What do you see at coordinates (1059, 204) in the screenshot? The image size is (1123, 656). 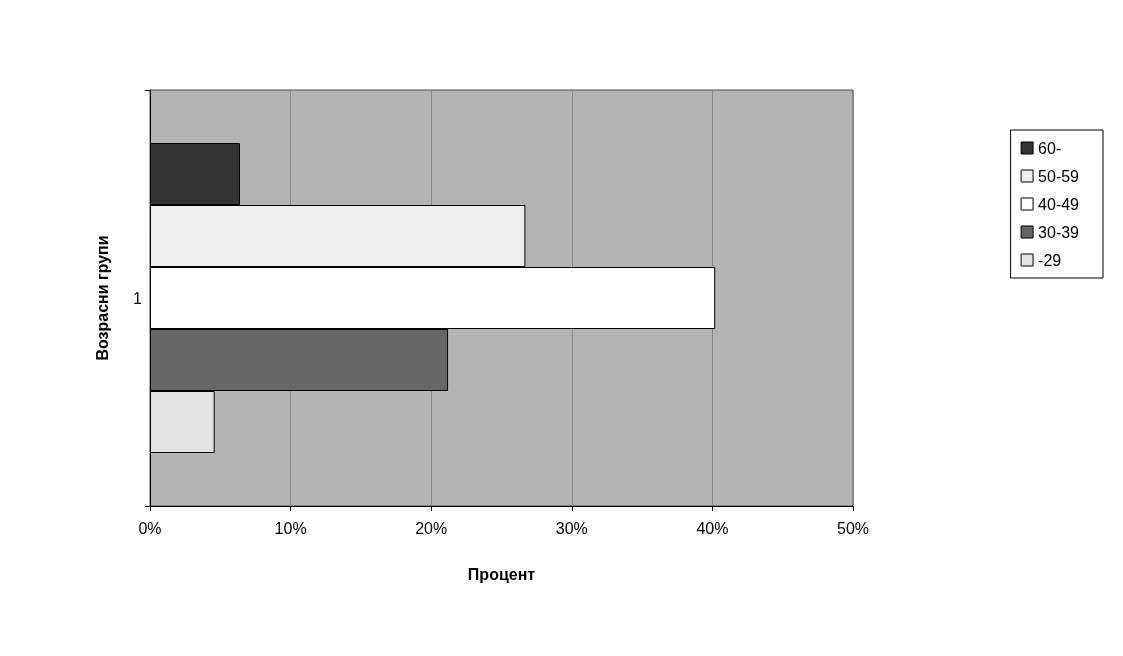 I see `legend-label: 40-49` at bounding box center [1059, 204].